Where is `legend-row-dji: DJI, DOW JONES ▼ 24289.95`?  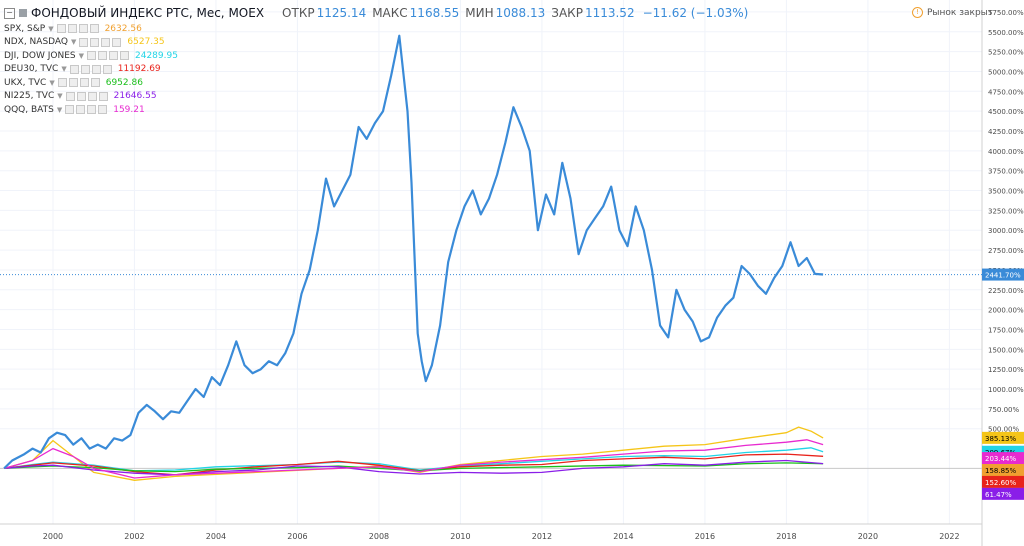 legend-row-dji: DJI, DOW JONES ▼ 24289.95 is located at coordinates (91, 56).